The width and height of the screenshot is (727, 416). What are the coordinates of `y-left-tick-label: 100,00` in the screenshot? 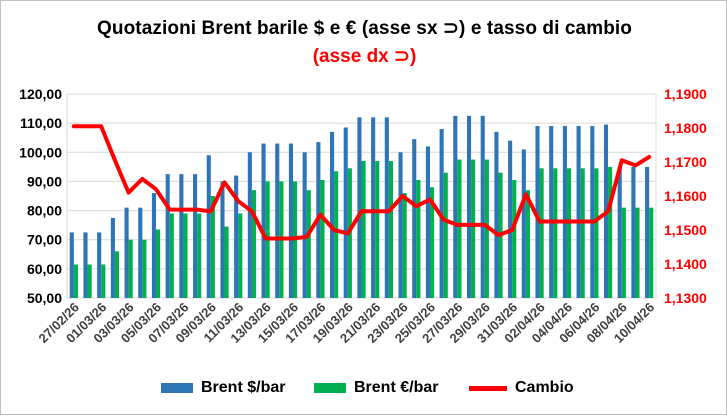 It's located at (40, 152).